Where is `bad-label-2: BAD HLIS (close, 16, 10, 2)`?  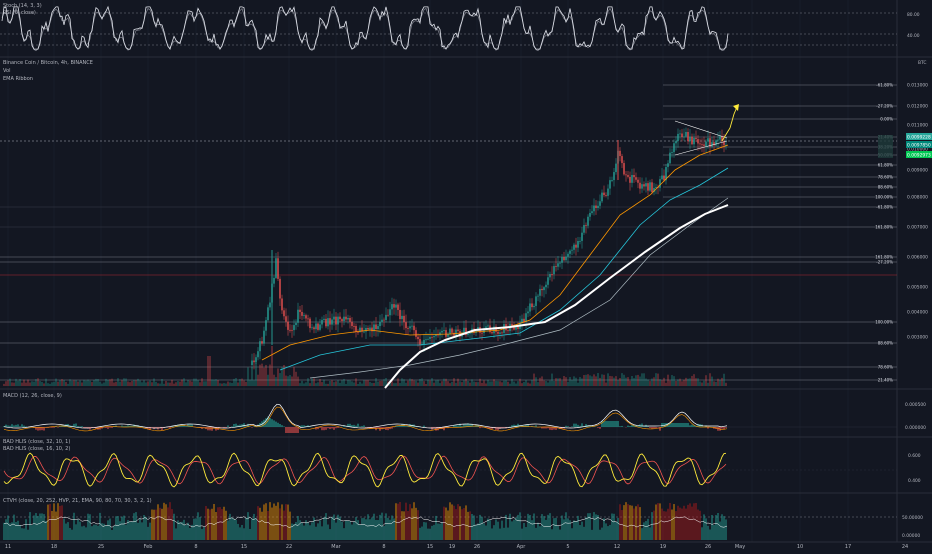 bad-label-2: BAD HLIS (close, 16, 10, 2) is located at coordinates (36, 449).